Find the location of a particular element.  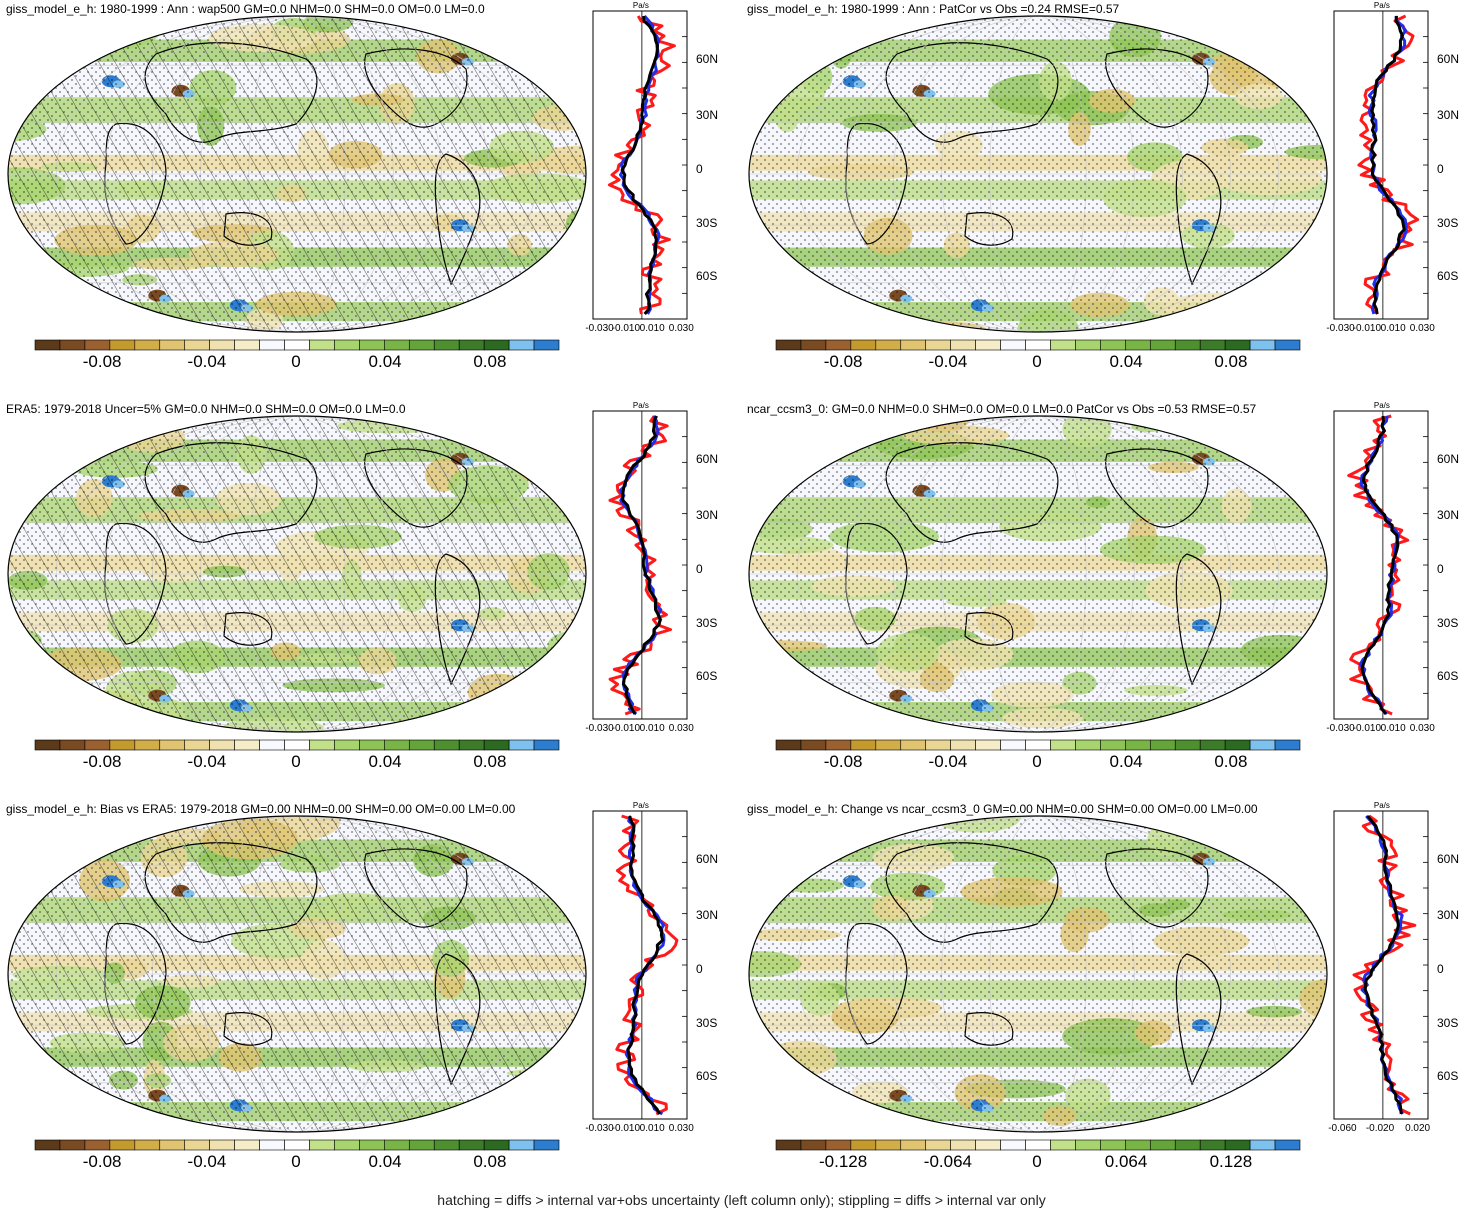

profile-line-red is located at coordinates (1388, 164).